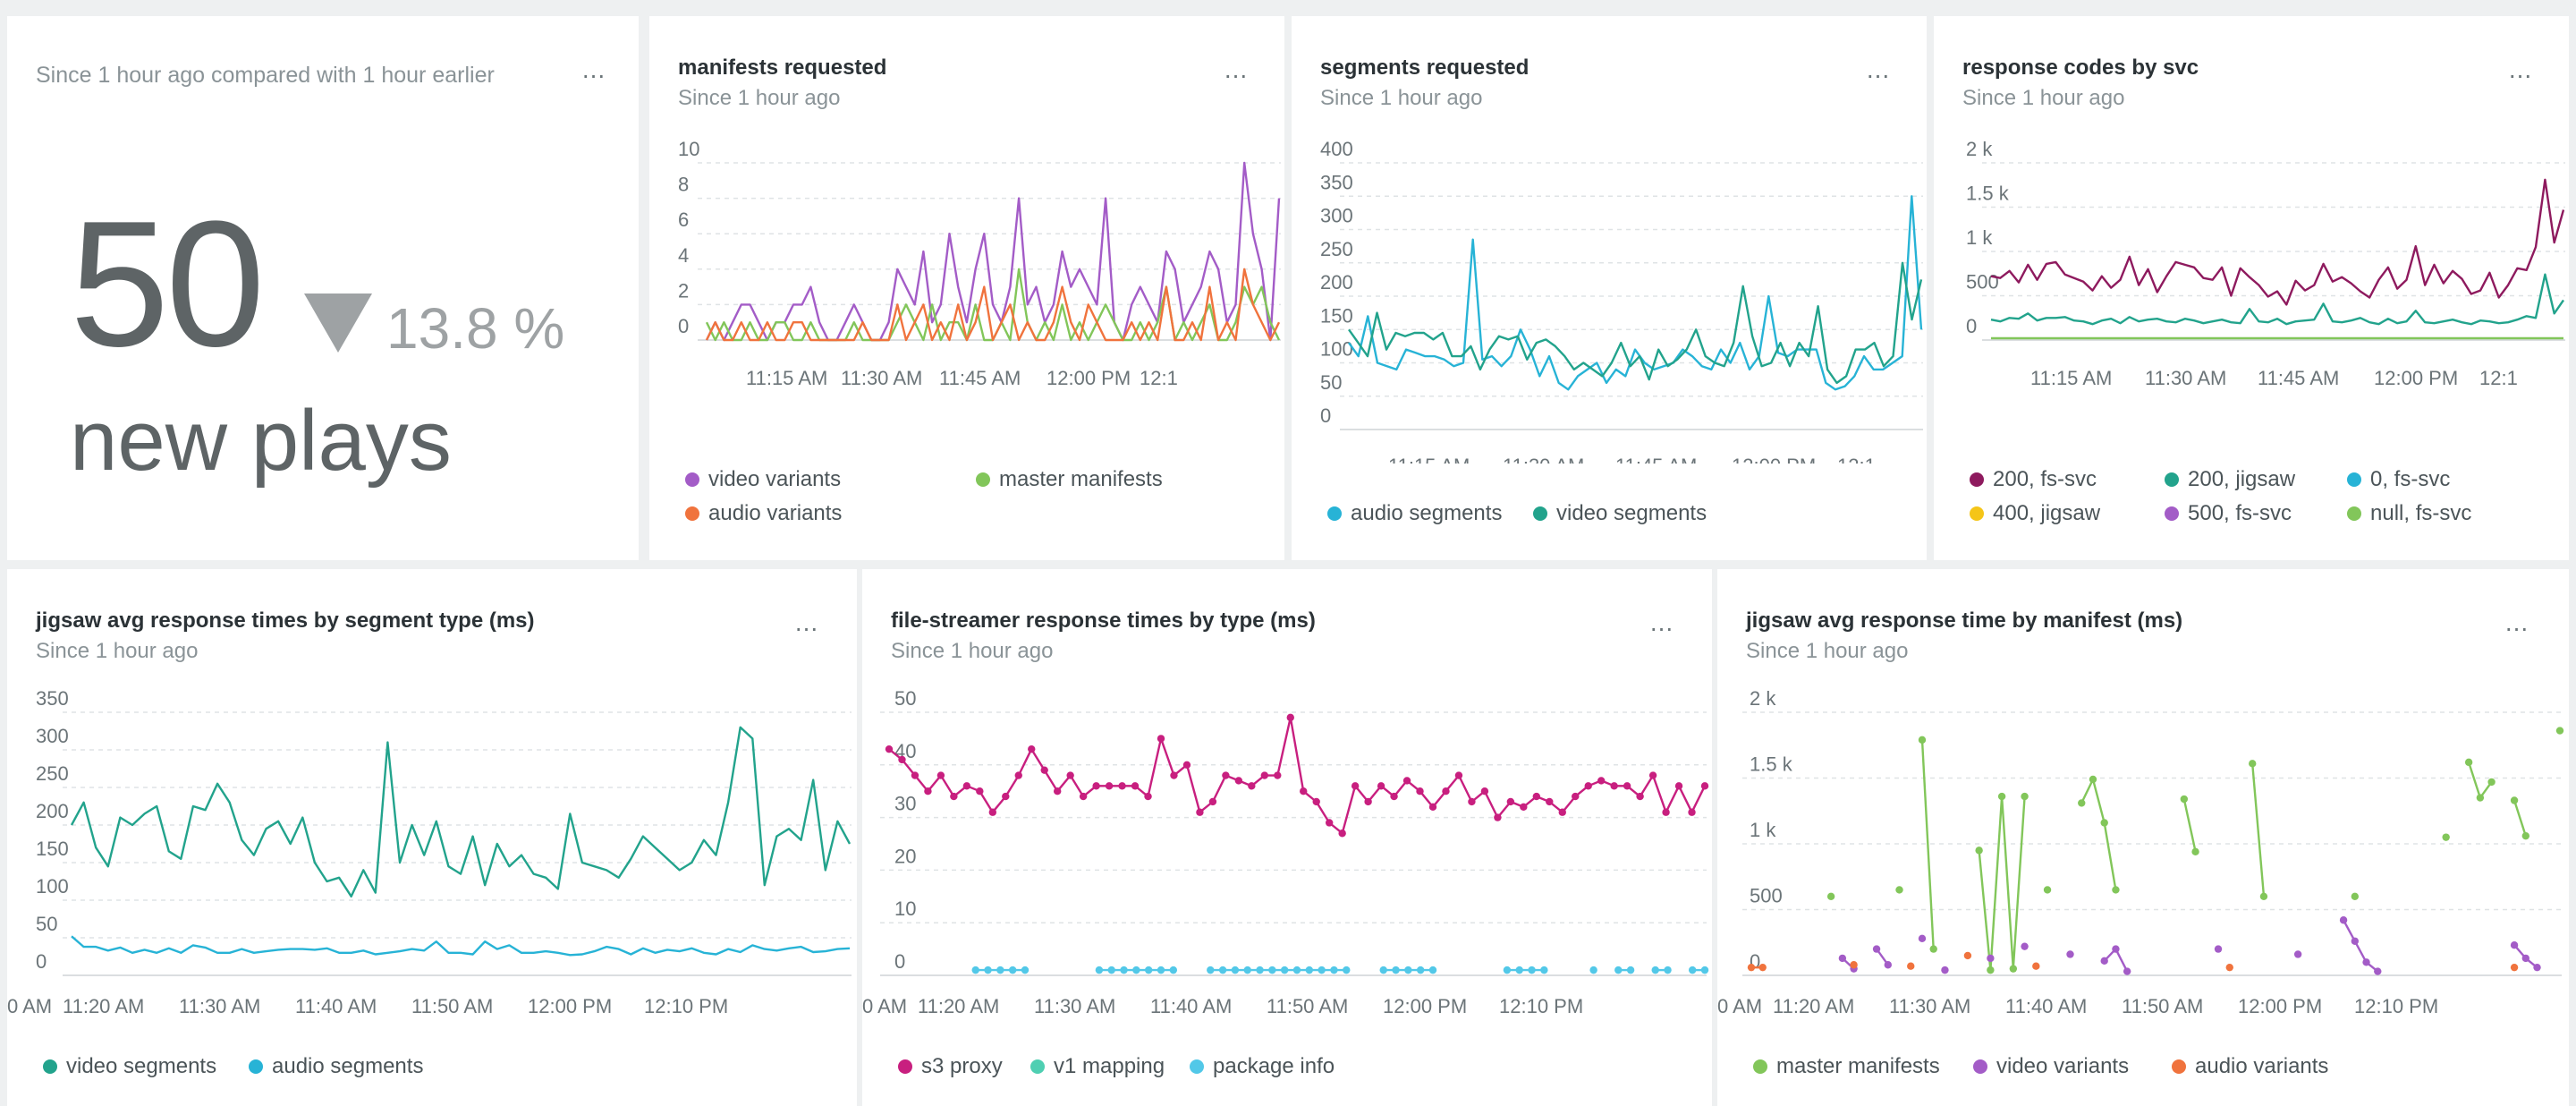 The image size is (2576, 1106). I want to click on series-master-manifests, so click(2195, 850).